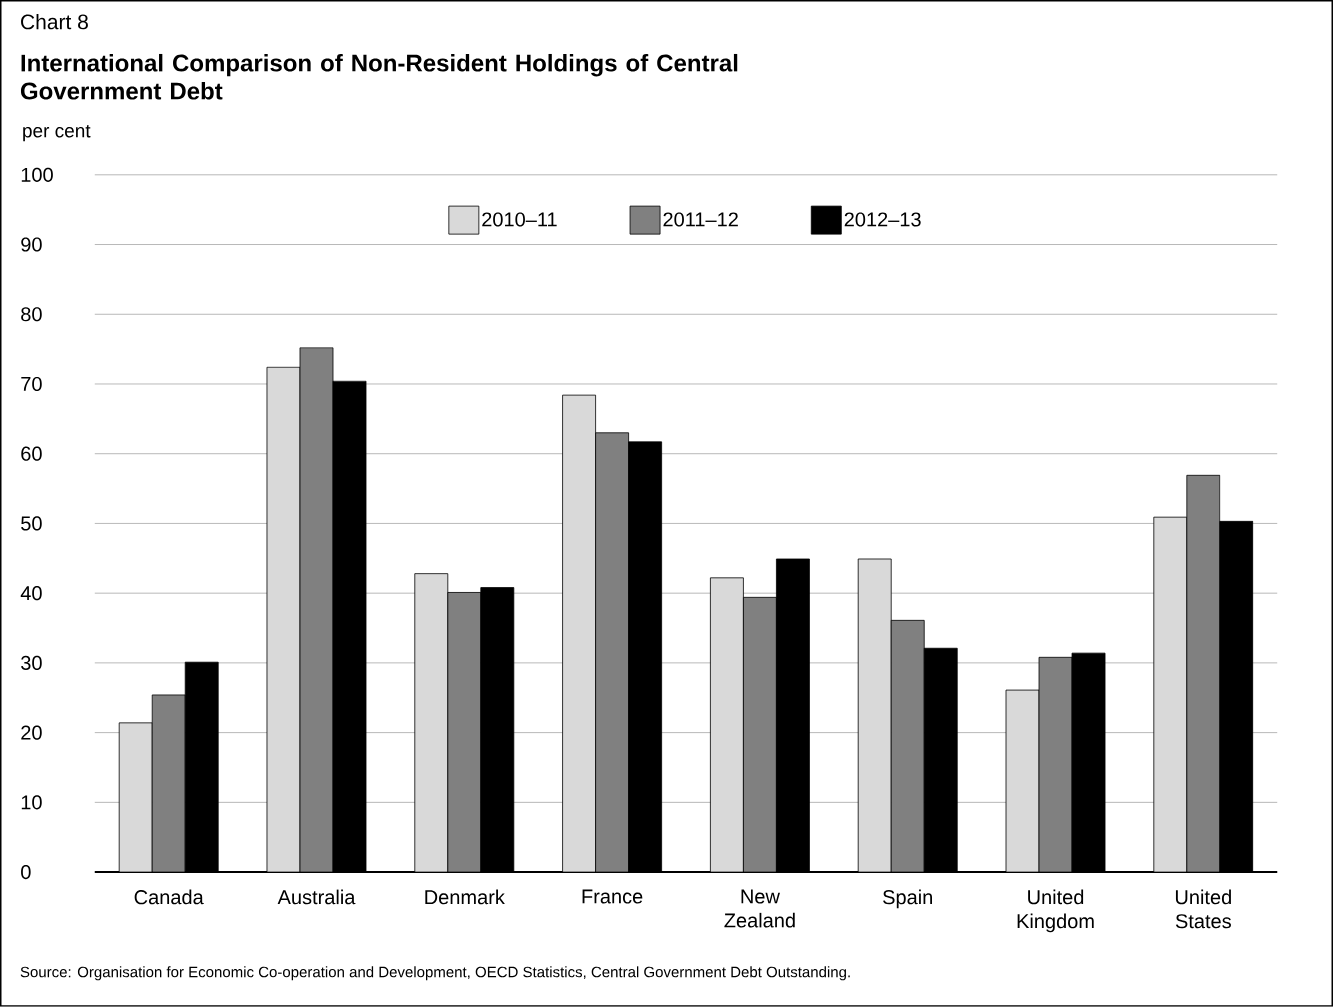 The image size is (1333, 1007). What do you see at coordinates (882, 219) in the screenshot?
I see `legend-label: 2012–13` at bounding box center [882, 219].